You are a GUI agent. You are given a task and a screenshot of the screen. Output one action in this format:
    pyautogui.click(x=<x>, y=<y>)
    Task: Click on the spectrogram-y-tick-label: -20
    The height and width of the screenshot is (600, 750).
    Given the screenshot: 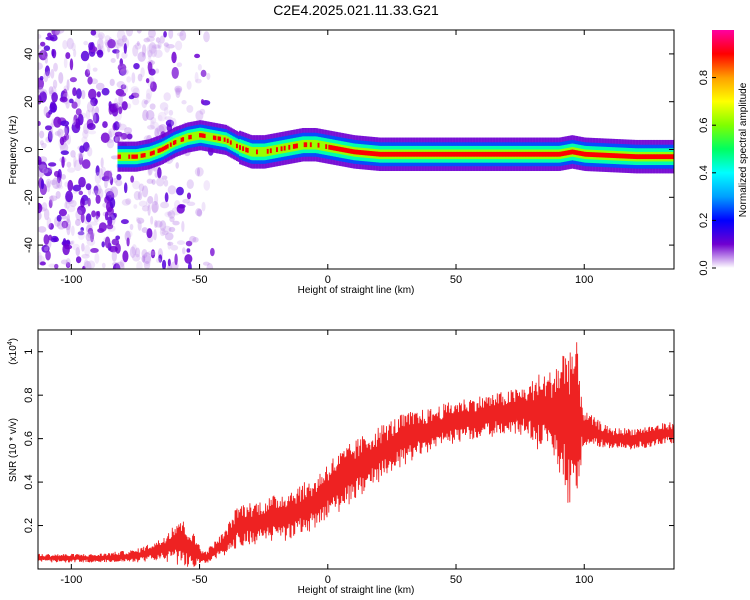 What is the action you would take?
    pyautogui.click(x=29, y=197)
    